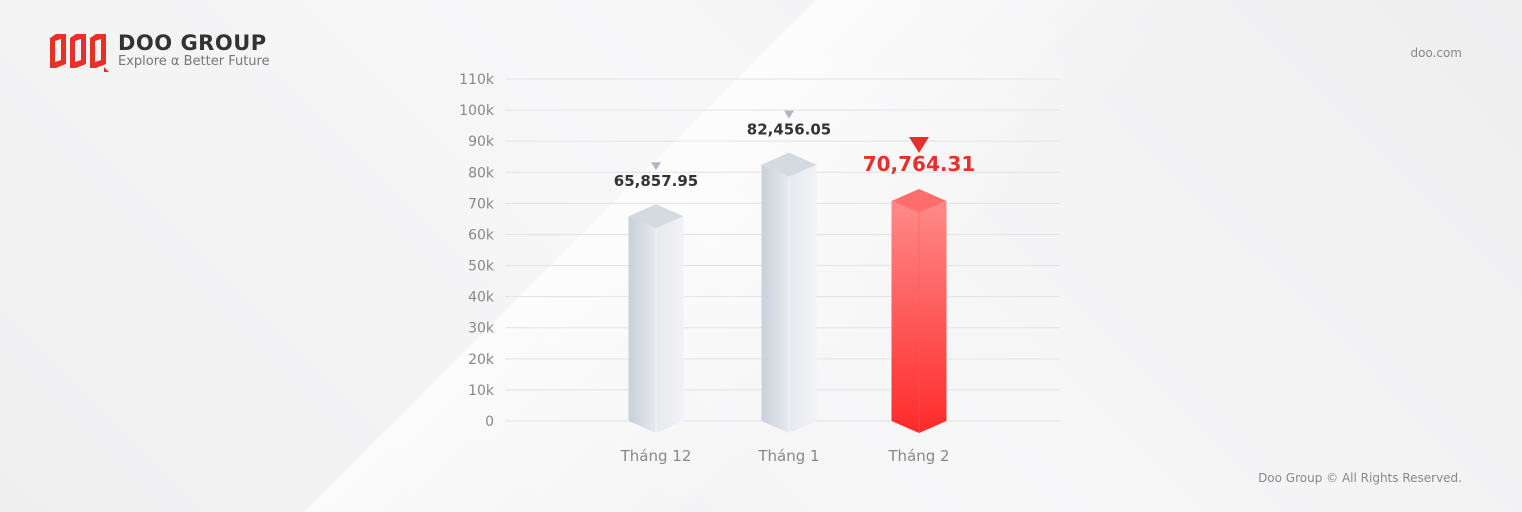 The width and height of the screenshot is (1522, 512). I want to click on y-tick-label: 70k, so click(481, 204).